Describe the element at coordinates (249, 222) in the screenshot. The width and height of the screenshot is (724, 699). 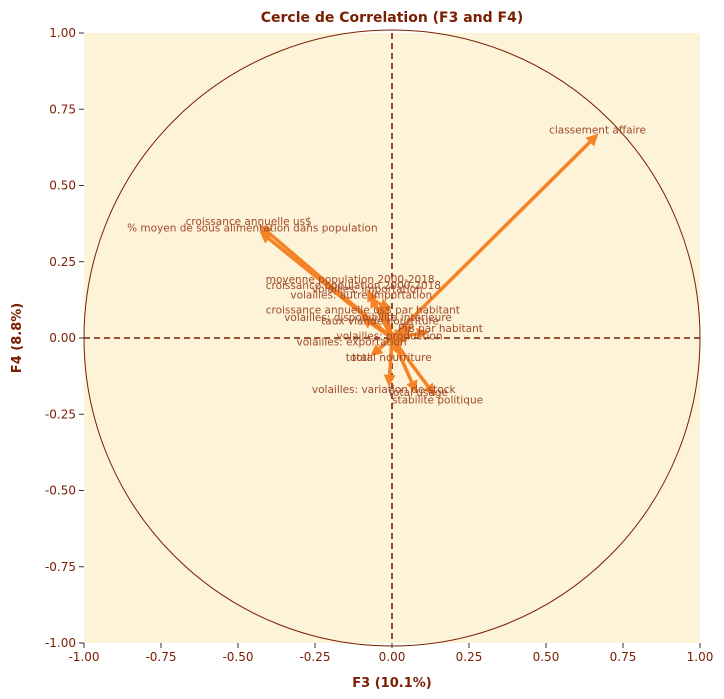
I see `variable-label: croissance annuelle us$` at that location.